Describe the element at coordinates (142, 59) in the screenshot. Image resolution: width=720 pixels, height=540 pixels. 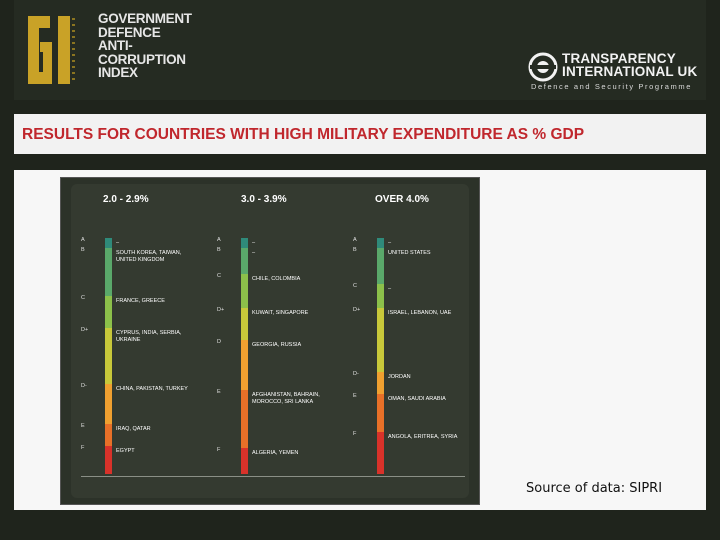
I see `gi-line: CORRUPTION` at that location.